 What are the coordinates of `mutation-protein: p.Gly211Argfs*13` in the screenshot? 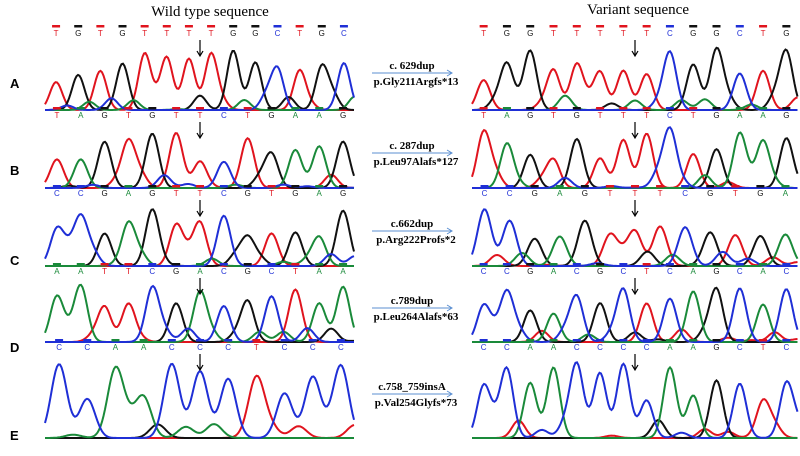 It's located at (416, 82).